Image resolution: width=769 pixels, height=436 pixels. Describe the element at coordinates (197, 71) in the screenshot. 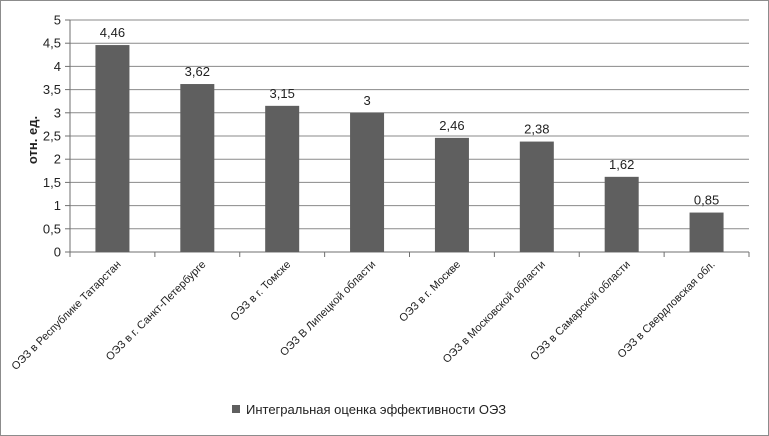

I see `data-label: 3,62` at that location.